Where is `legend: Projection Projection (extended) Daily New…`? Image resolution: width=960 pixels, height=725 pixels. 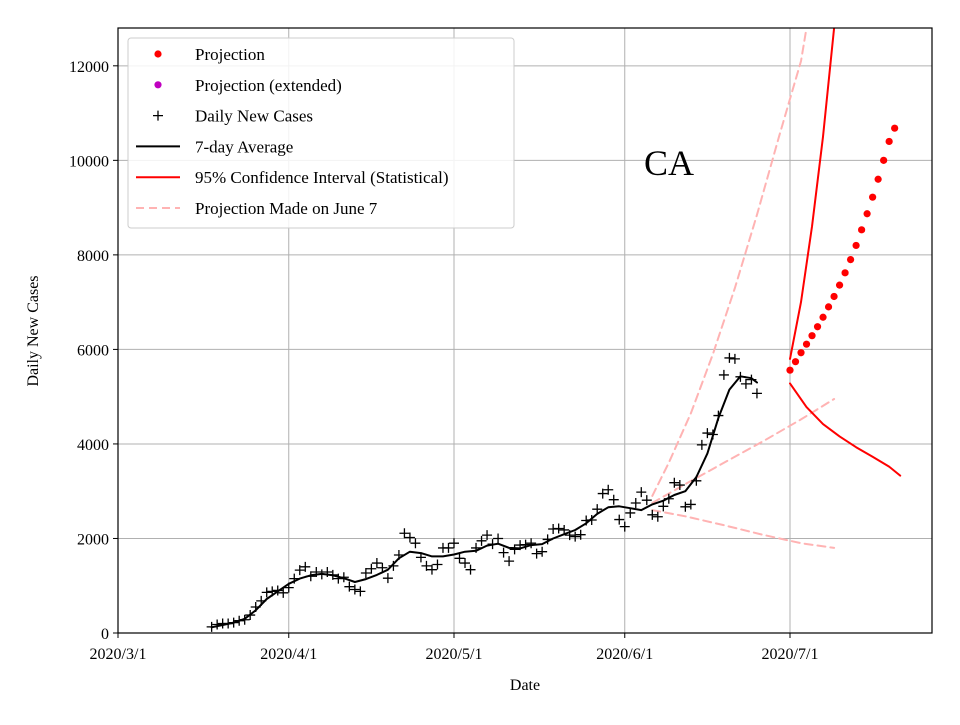 legend: Projection Projection (extended) Daily New… is located at coordinates (321, 133).